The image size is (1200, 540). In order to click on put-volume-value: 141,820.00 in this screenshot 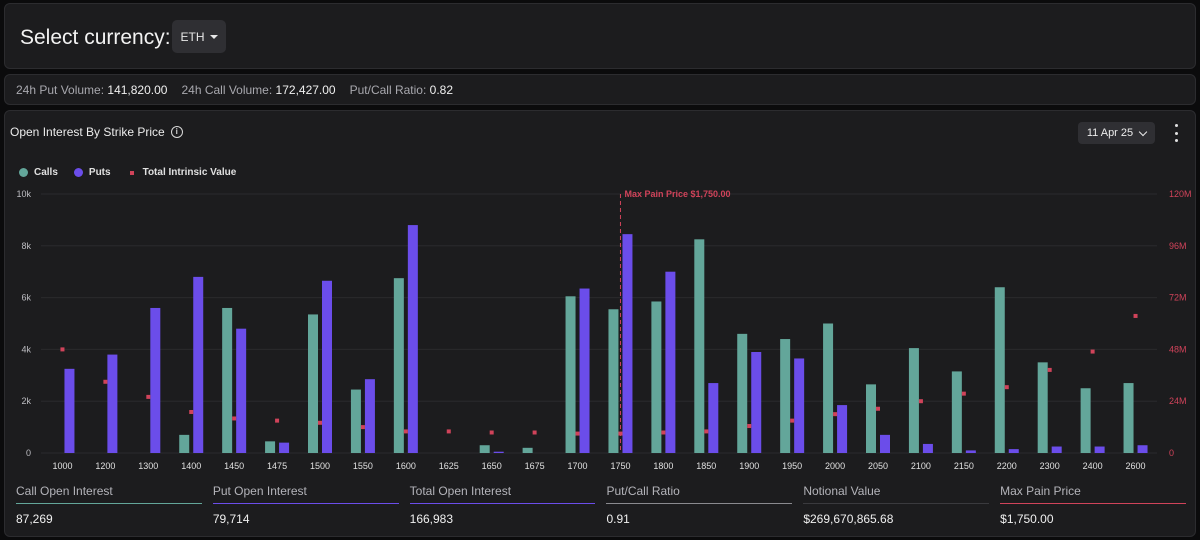, I will do `click(137, 90)`.